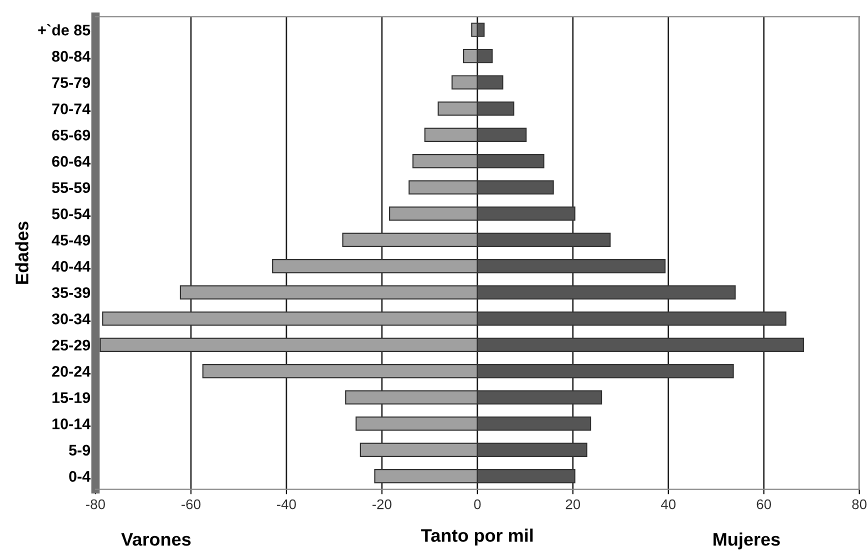 This screenshot has width=868, height=556. I want to click on x-tick-label: 20, so click(573, 504).